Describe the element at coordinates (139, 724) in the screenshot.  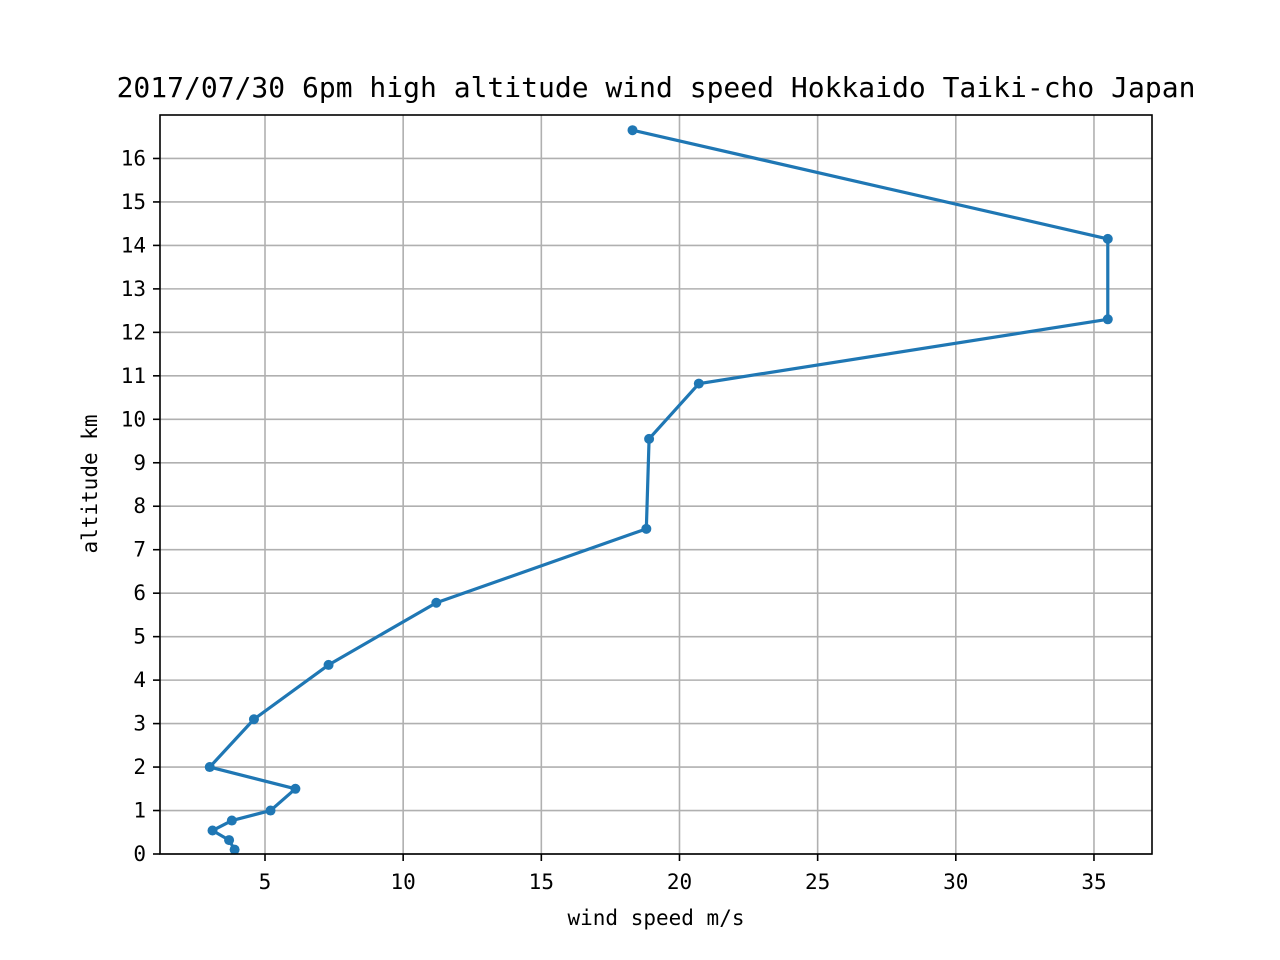
I see `y-tick-label: 3` at that location.